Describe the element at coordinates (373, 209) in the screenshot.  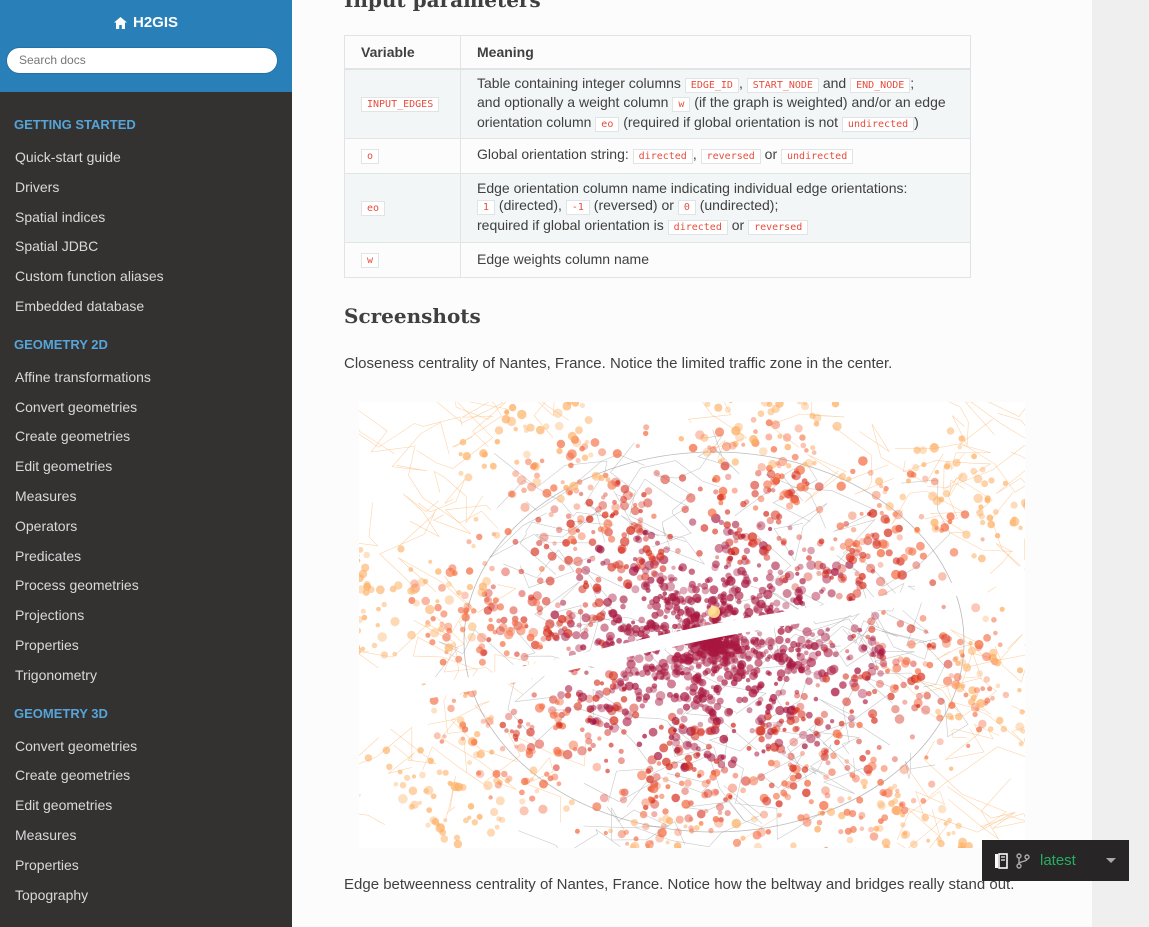
I see `variable-code: eo` at that location.